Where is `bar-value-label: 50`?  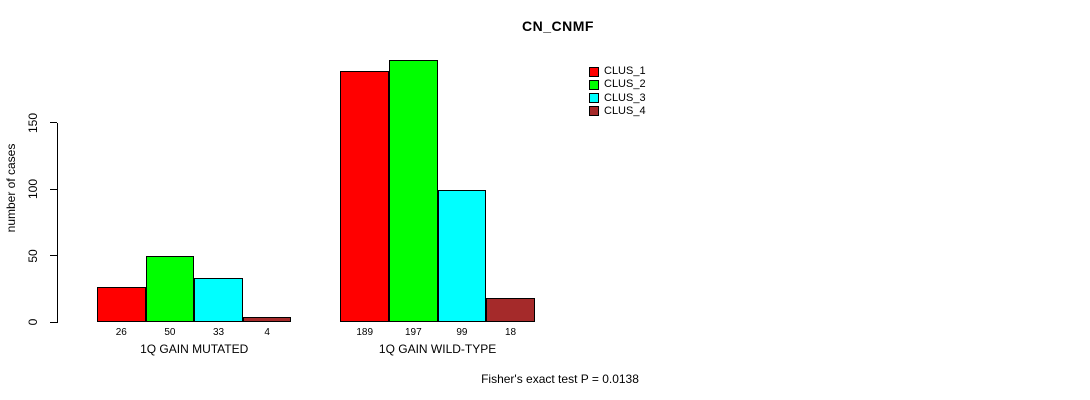
bar-value-label: 50 is located at coordinates (170, 332).